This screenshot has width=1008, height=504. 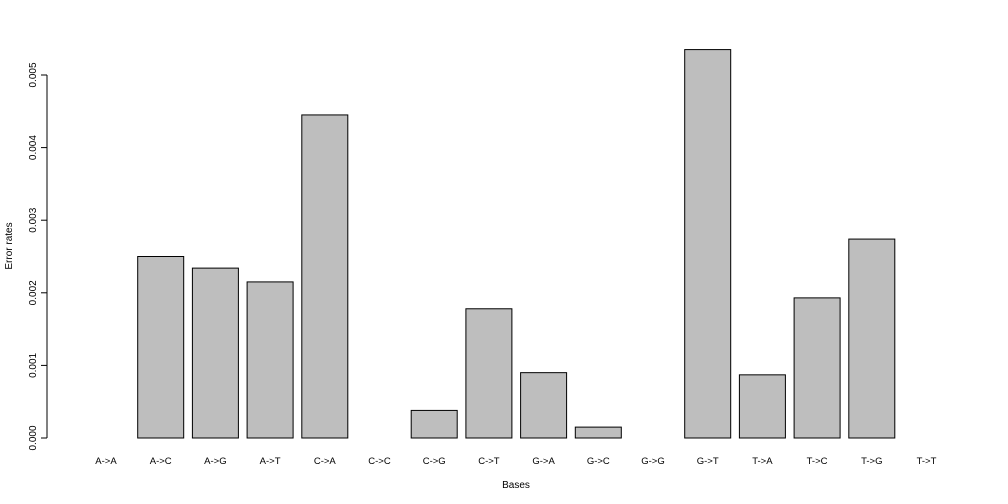 What do you see at coordinates (708, 461) in the screenshot?
I see `x-tick-label: G->T` at bounding box center [708, 461].